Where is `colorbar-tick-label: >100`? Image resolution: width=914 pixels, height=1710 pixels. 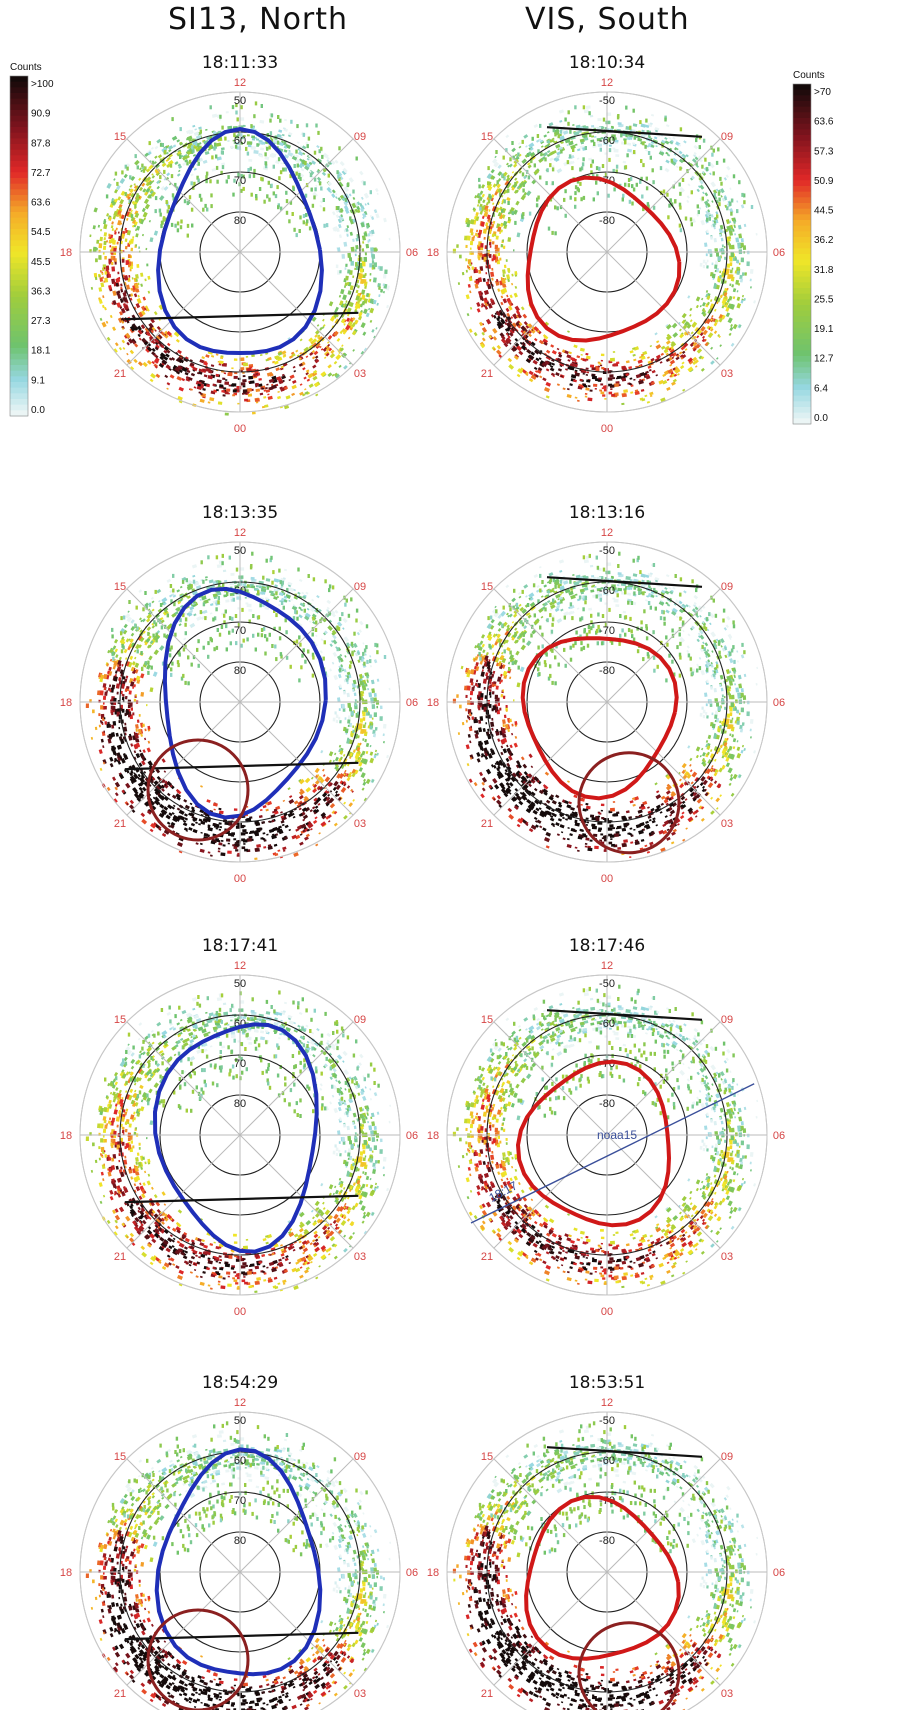
colorbar-tick-label: >100 is located at coordinates (42, 84).